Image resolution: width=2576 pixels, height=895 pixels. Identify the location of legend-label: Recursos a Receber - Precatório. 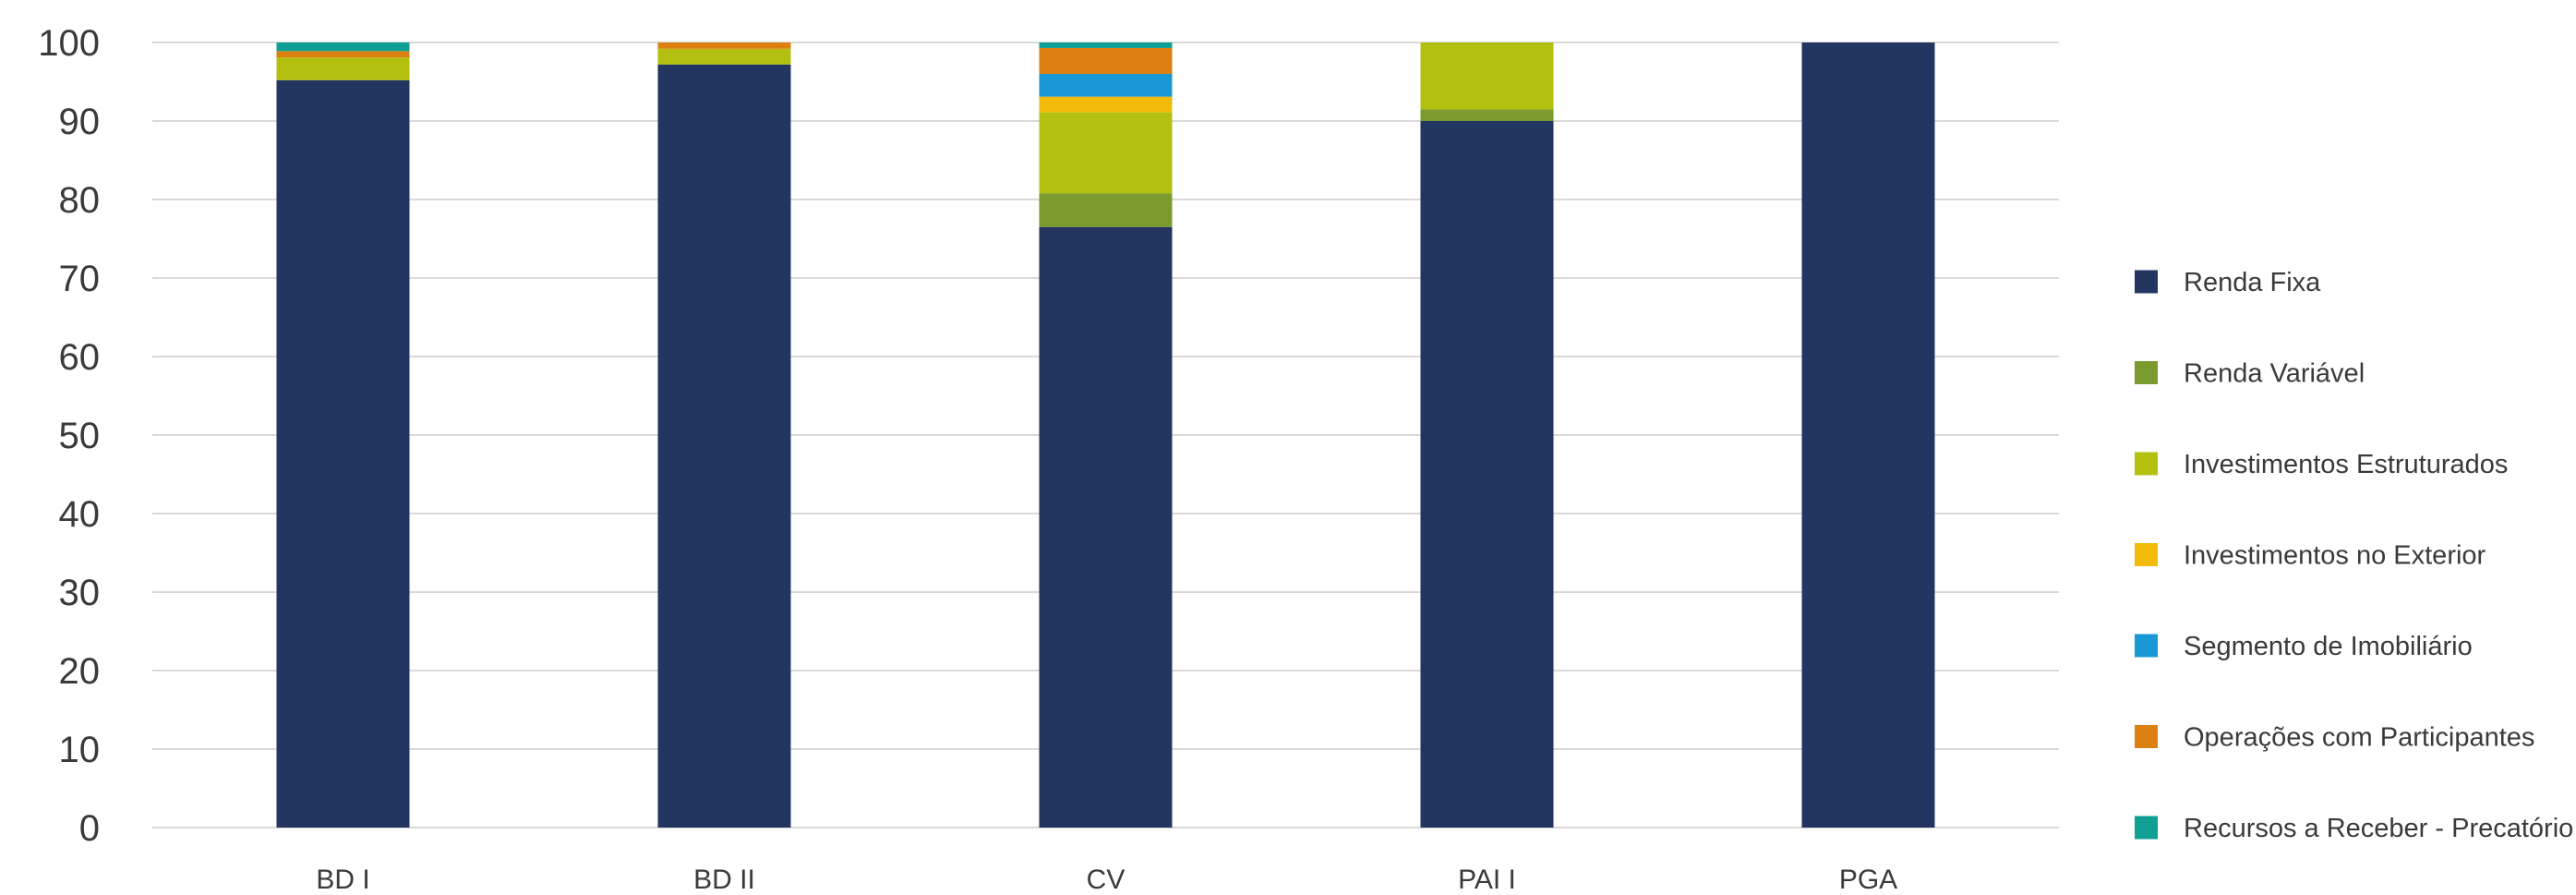
(2378, 829).